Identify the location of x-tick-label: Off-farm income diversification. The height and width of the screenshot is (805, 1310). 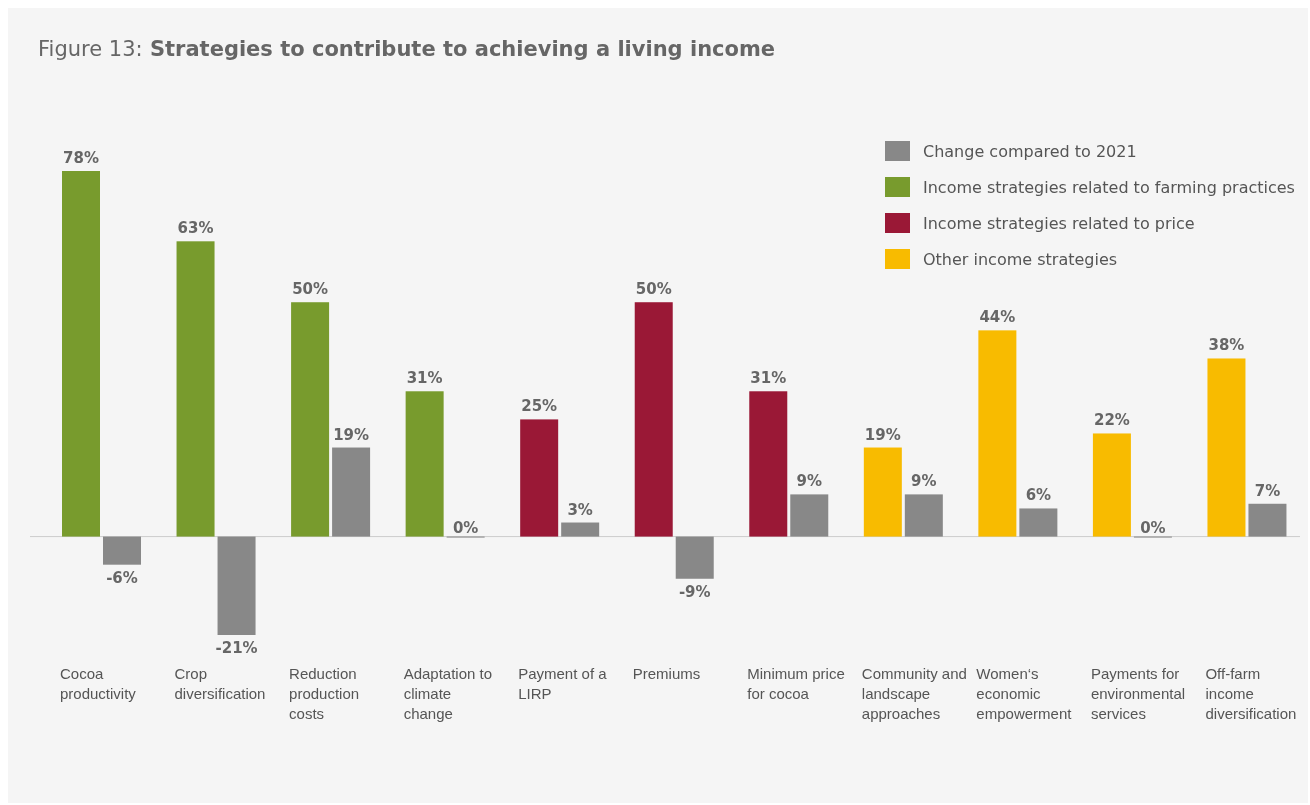
(1251, 693).